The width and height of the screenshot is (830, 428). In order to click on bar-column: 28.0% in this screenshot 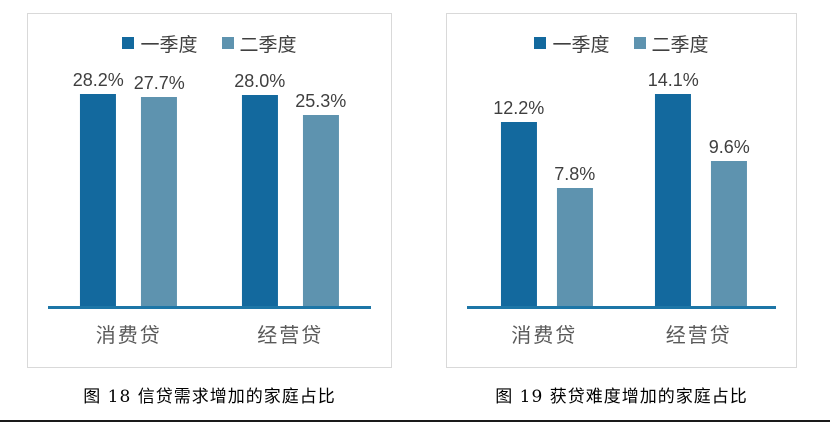, I will do `click(259, 188)`.